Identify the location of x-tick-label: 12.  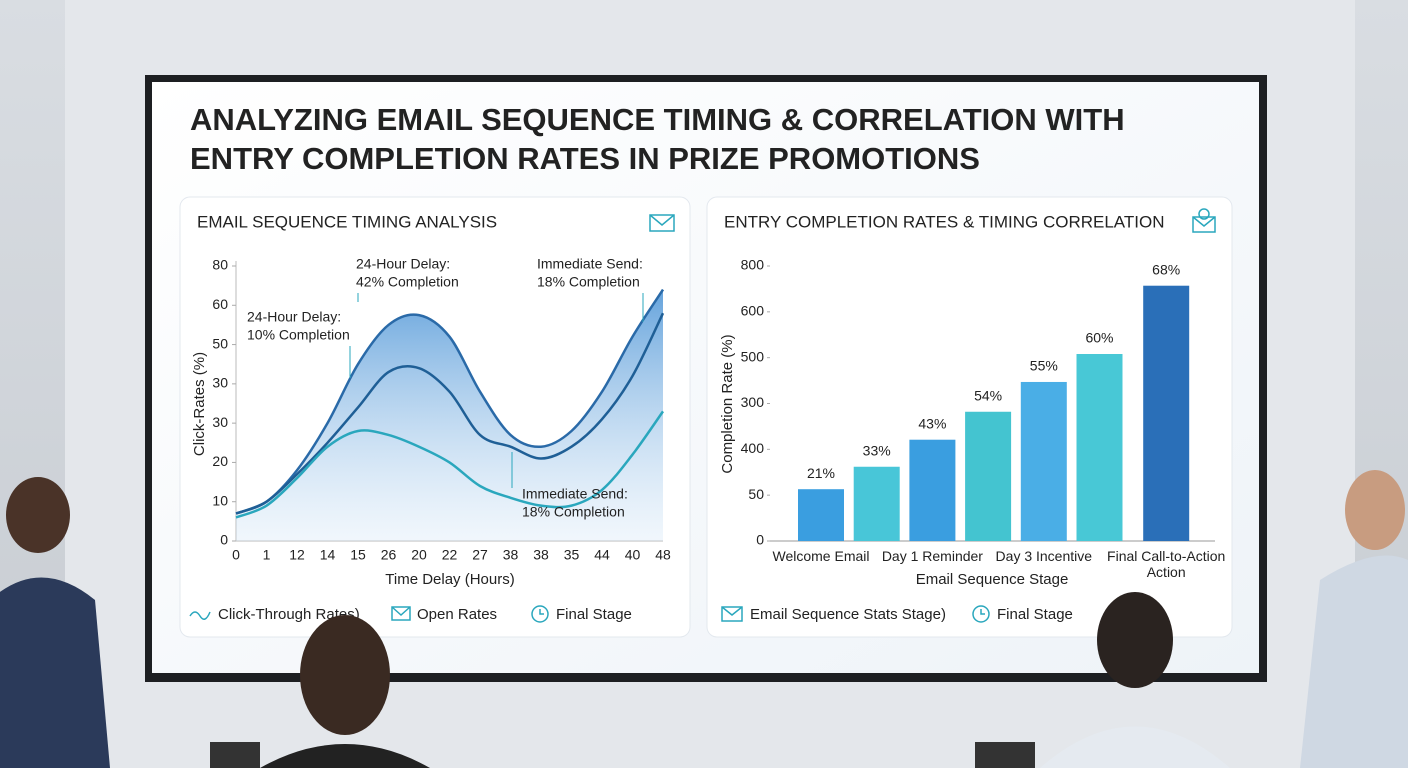
(297, 555).